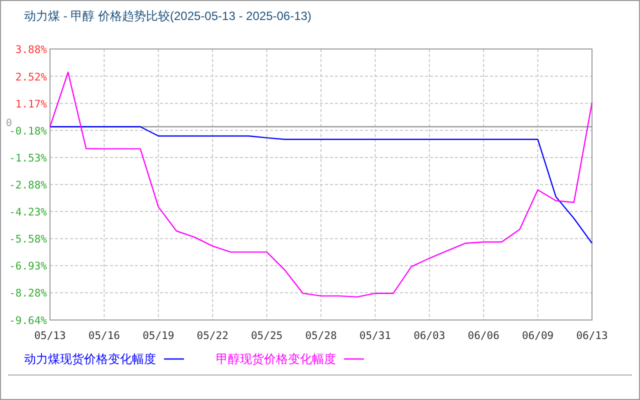 This screenshot has height=400, width=640. What do you see at coordinates (538, 336) in the screenshot?
I see `x-tick-label: 06/09` at bounding box center [538, 336].